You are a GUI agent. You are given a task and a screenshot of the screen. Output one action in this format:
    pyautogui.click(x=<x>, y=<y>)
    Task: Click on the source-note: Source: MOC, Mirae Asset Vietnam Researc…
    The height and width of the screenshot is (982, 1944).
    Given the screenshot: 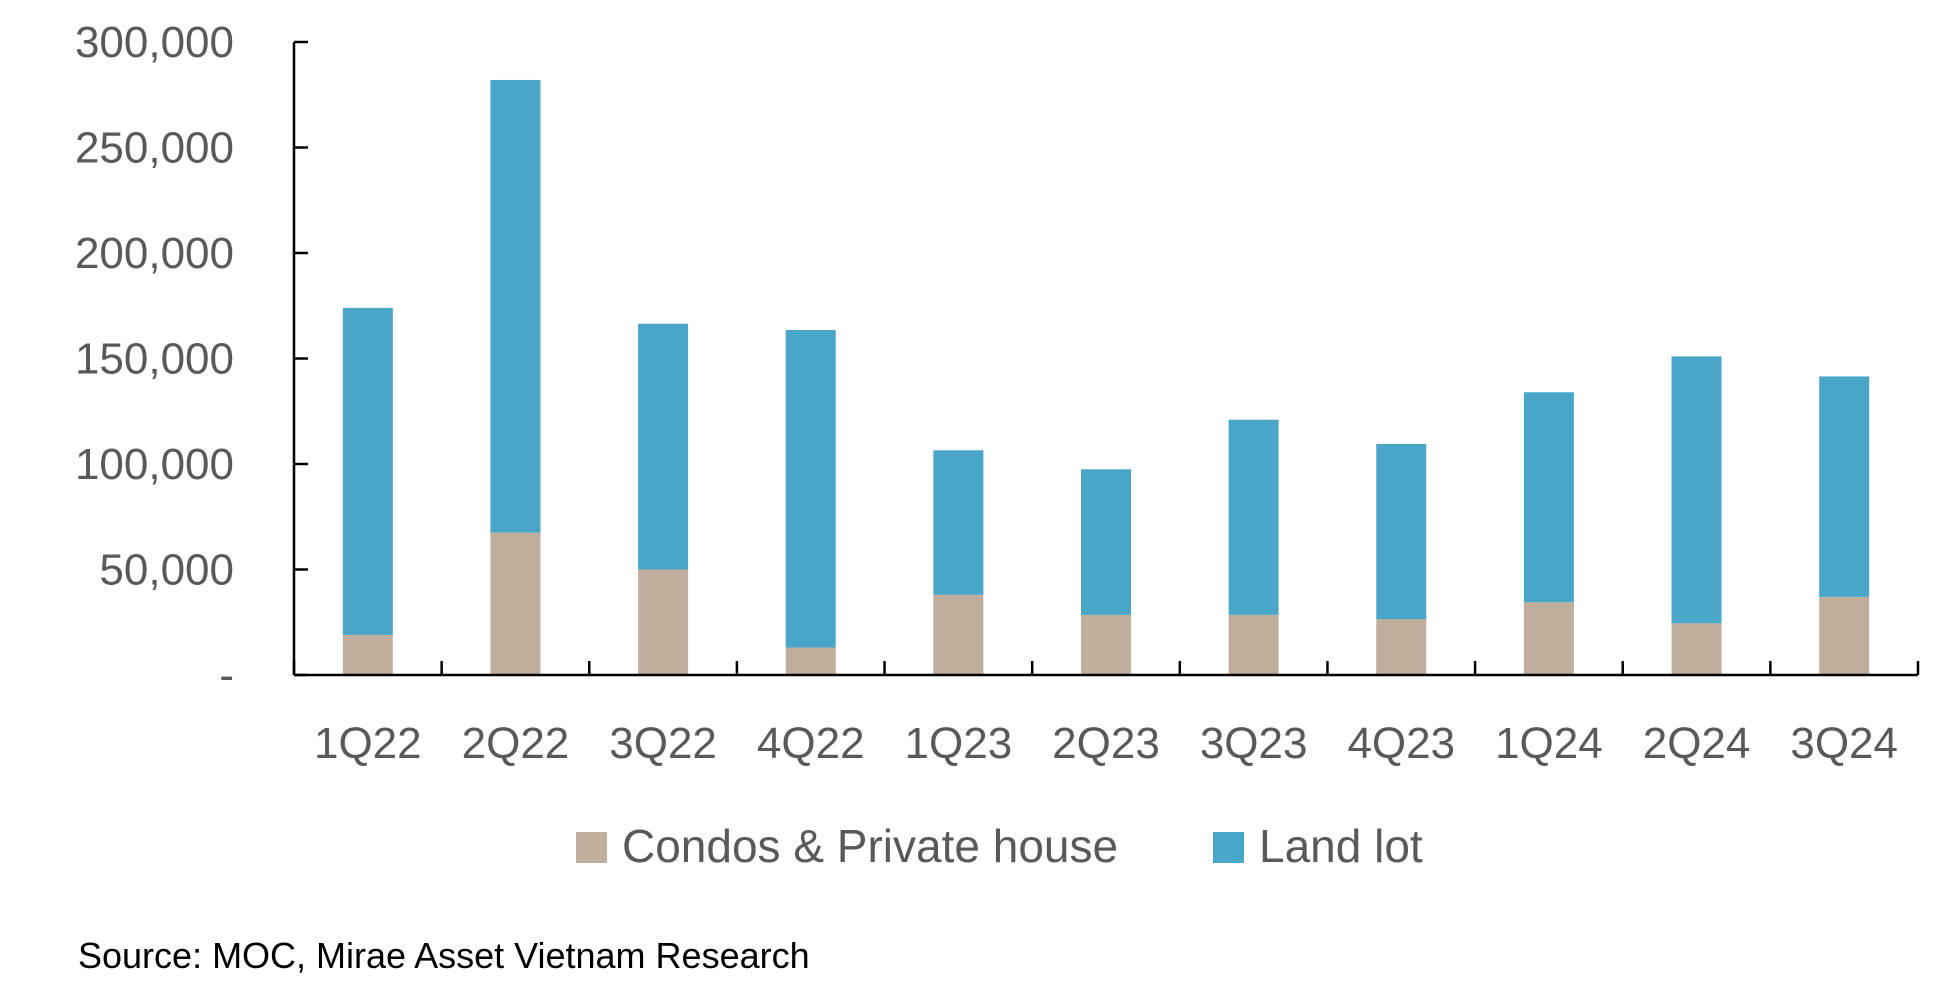 What is the action you would take?
    pyautogui.click(x=444, y=955)
    